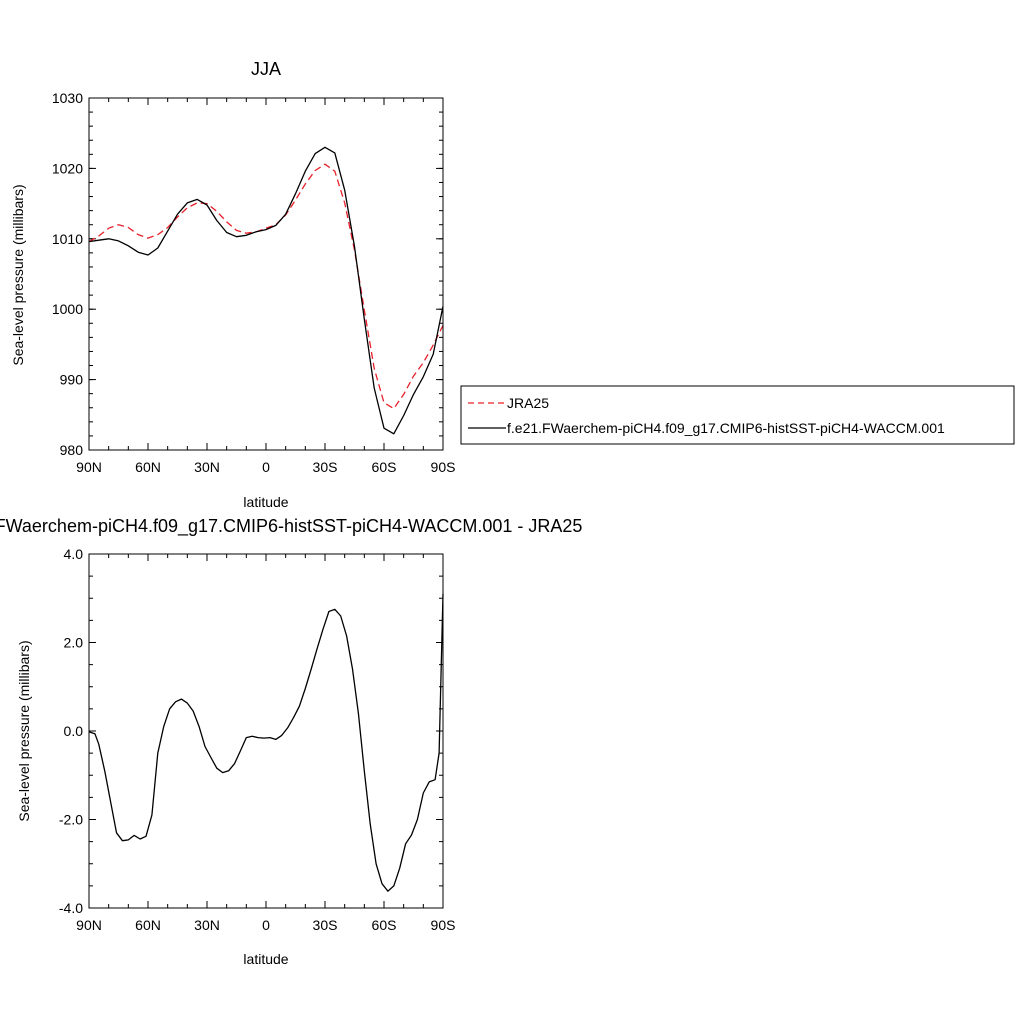 Image resolution: width=1024 pixels, height=1024 pixels. I want to click on top-y-tick-label: 1000, so click(67, 309).